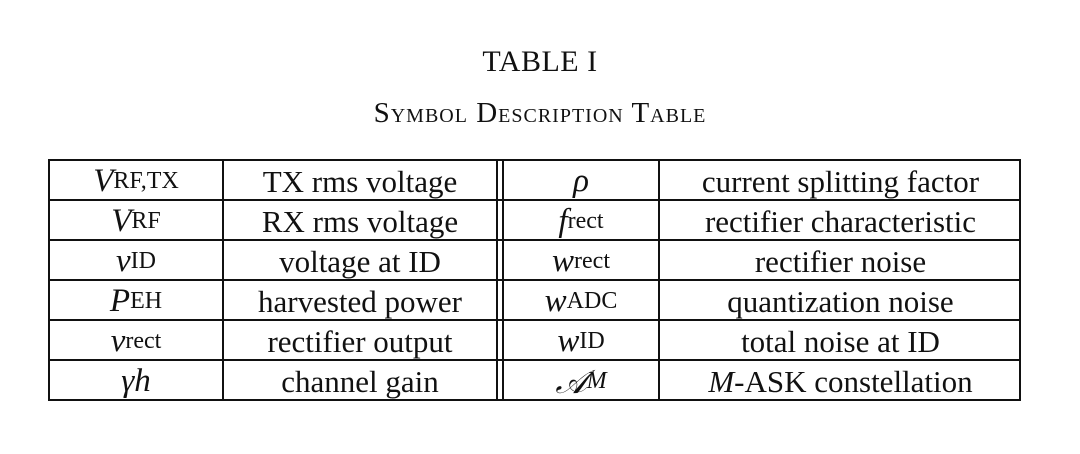  Describe the element at coordinates (840, 261) in the screenshot. I see `description-cell: rectifier noise` at that location.